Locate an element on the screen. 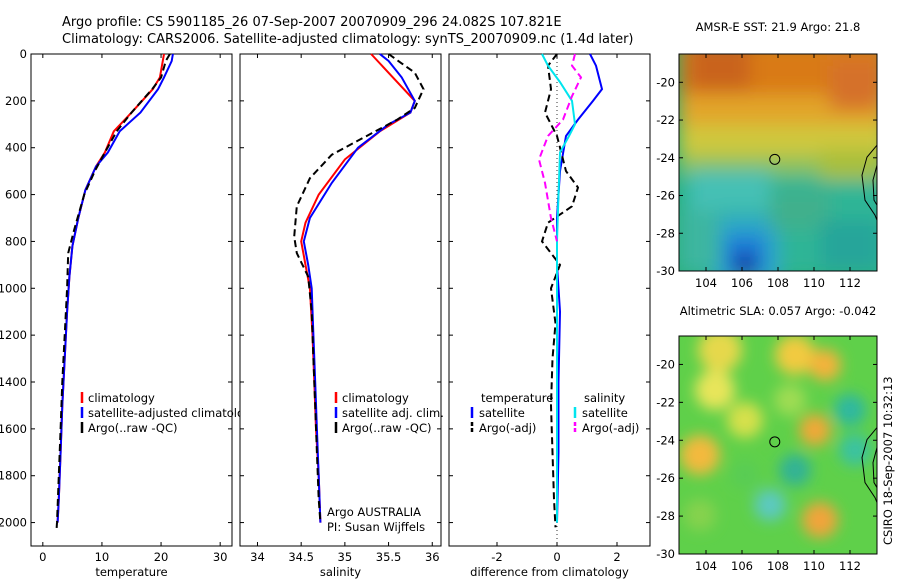 The height and width of the screenshot is (580, 900). temperature-legend-entry: Argo(..raw -QC) is located at coordinates (133, 428).